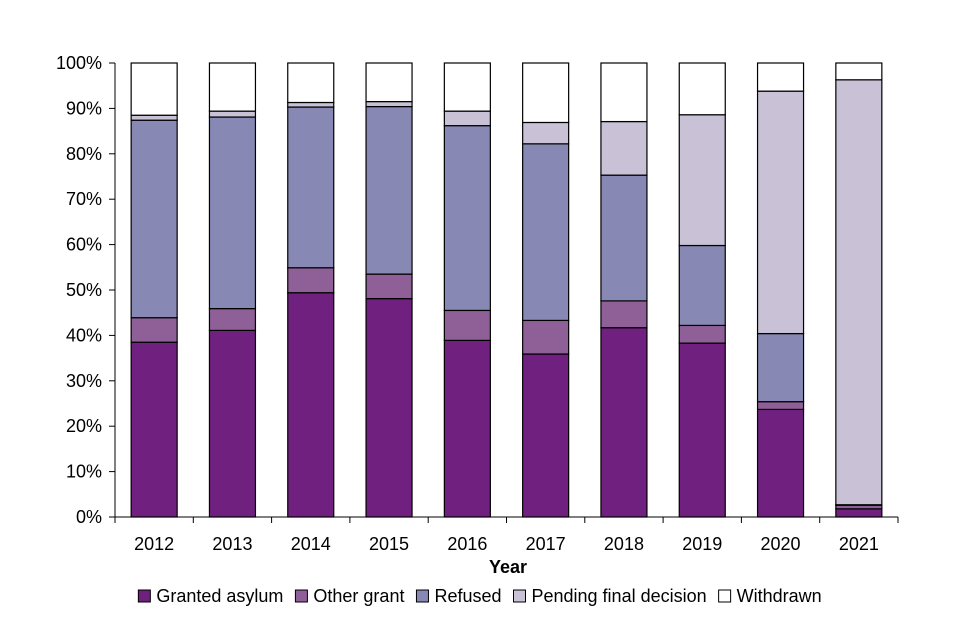  I want to click on bar-segment-withdrawn-2017, so click(546, 93).